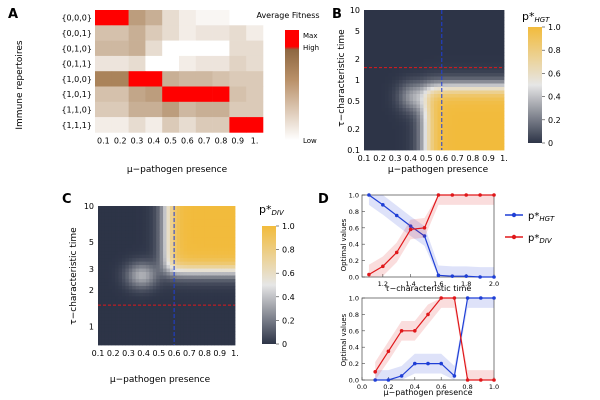 The width and height of the screenshot is (600, 400). Describe the element at coordinates (473, 158) in the screenshot. I see `x-tick-label: 0.8` at that location.